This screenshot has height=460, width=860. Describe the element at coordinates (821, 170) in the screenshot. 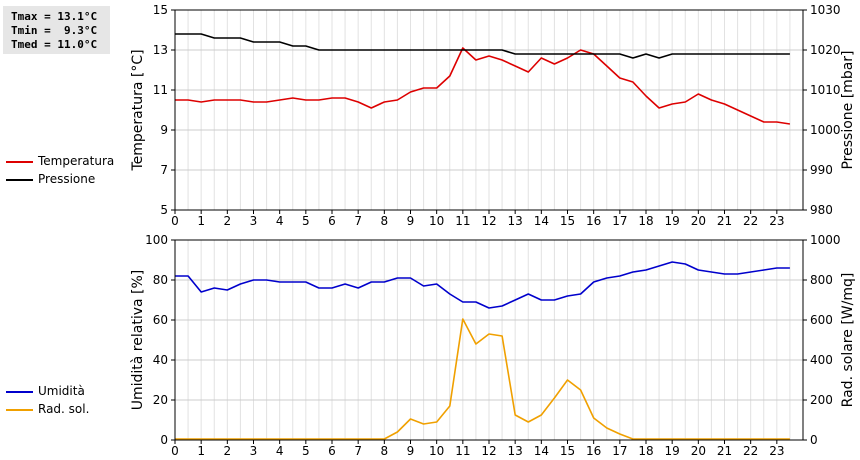

I see `y-tick-label-right: 990` at that location.